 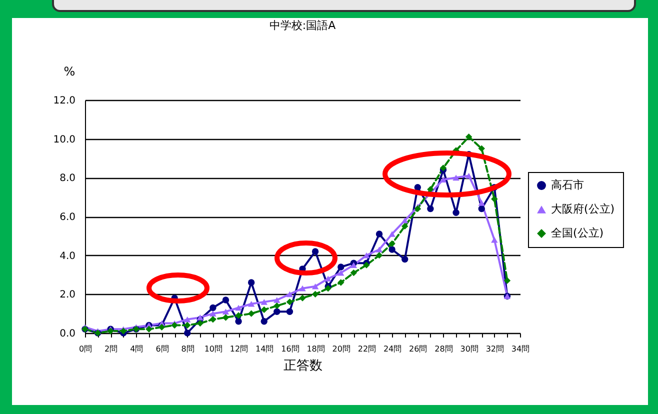 I want to click on x-tick-label: 26問, so click(x=418, y=349).